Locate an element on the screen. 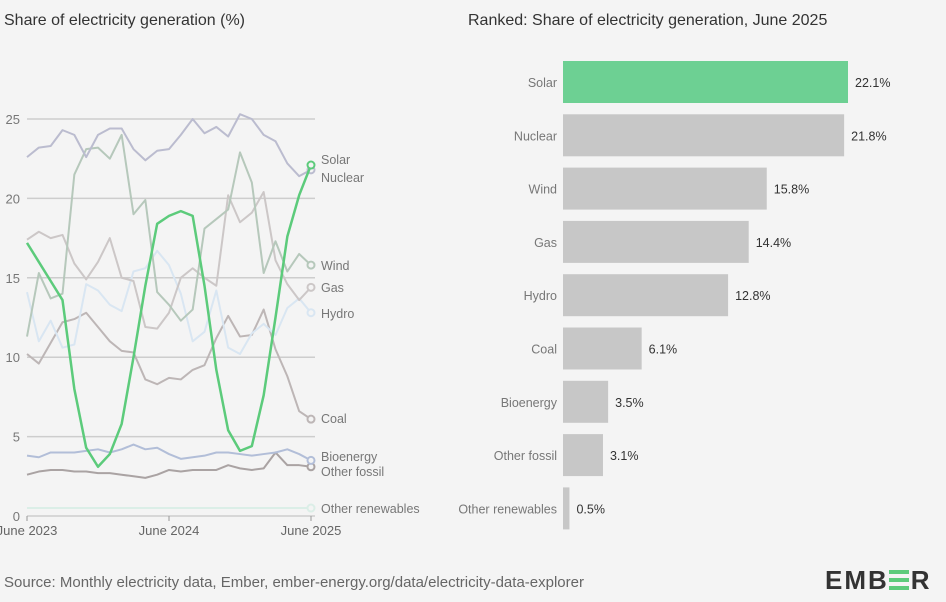 The width and height of the screenshot is (946, 602). bar-wind is located at coordinates (665, 188).